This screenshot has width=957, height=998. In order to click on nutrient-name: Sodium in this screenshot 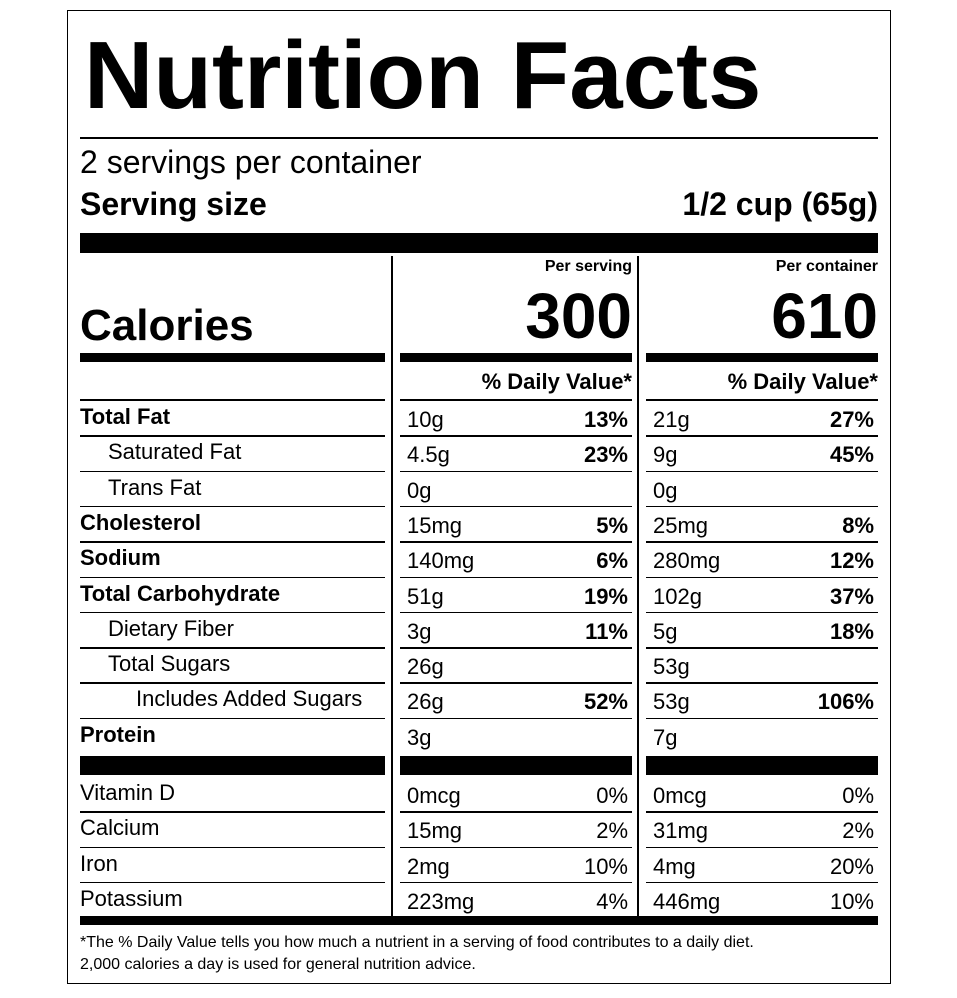, I will do `click(120, 558)`.